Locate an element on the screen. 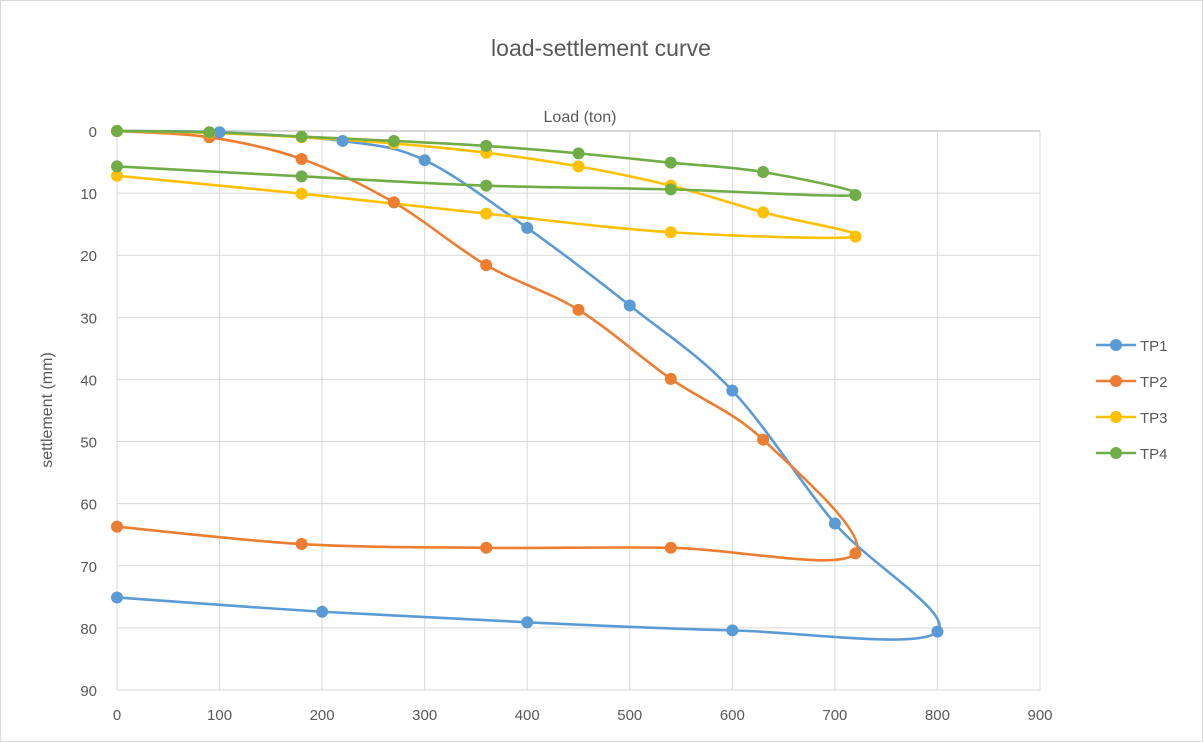  x-tick-label: 0 is located at coordinates (117, 715).